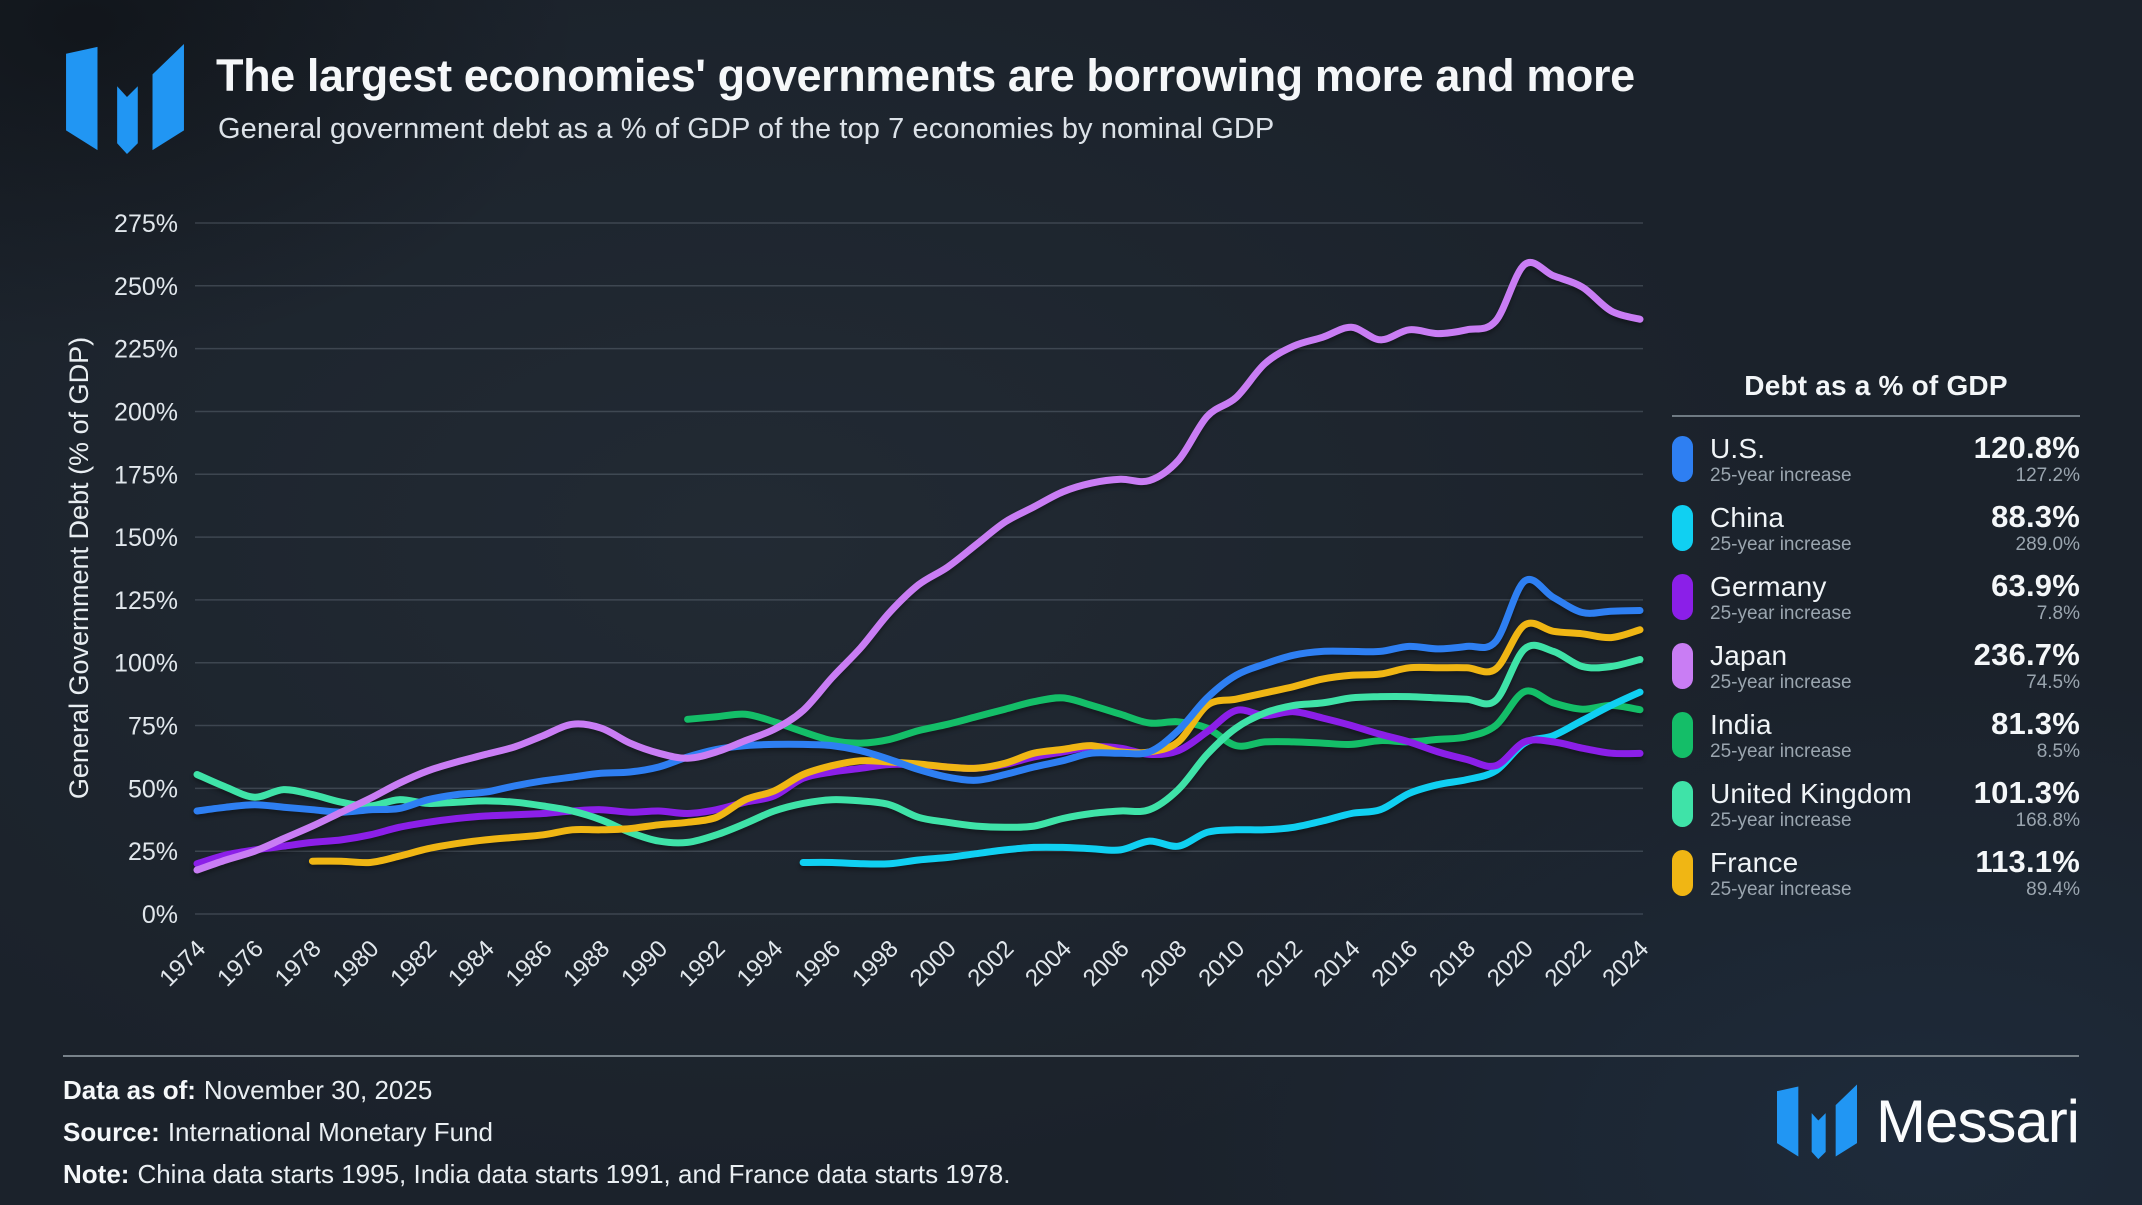 Image resolution: width=2142 pixels, height=1205 pixels. What do you see at coordinates (1876, 665) in the screenshot?
I see `legend-row-japan: Japan 236.7% 25-year increase 74.5%` at bounding box center [1876, 665].